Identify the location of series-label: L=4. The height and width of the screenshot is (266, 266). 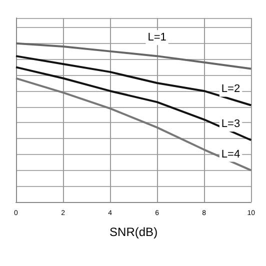
(230, 154).